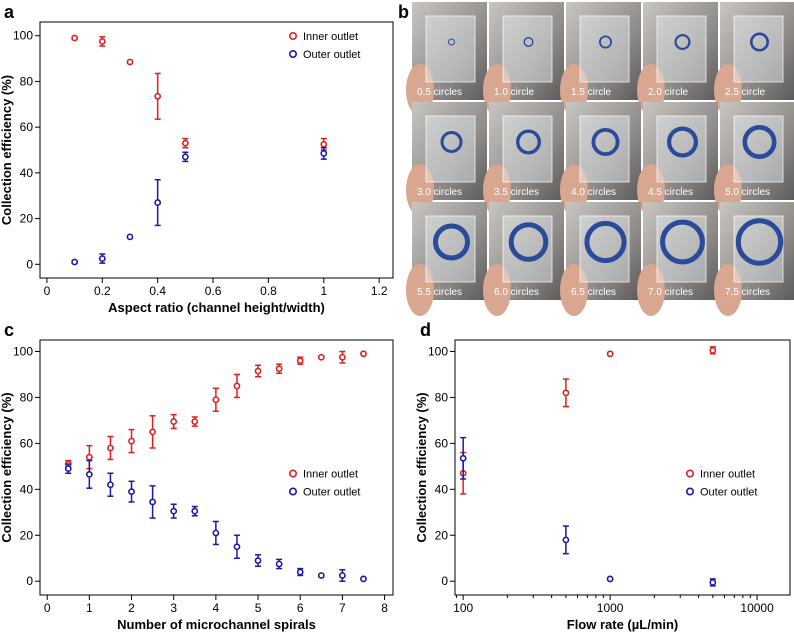 Image resolution: width=794 pixels, height=637 pixels. I want to click on x-tick-label: 0.4, so click(157, 291).